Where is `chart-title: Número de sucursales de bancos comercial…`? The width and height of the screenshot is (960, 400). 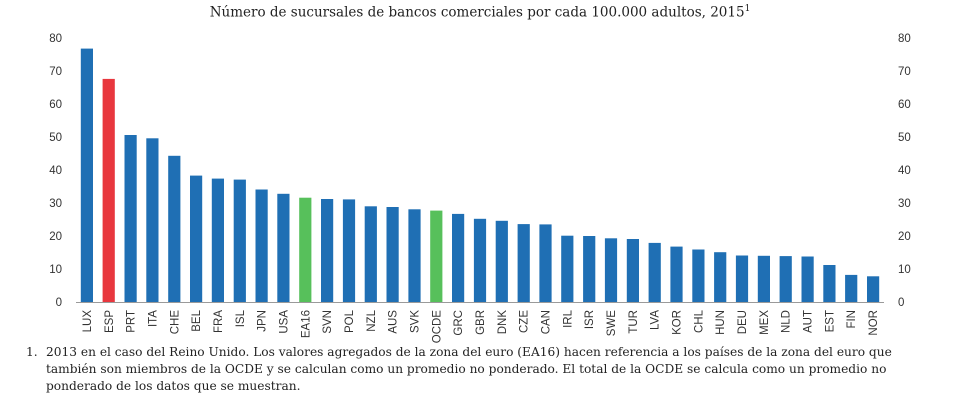
chart-title: Número de sucursales de bancos comercial… is located at coordinates (480, 12).